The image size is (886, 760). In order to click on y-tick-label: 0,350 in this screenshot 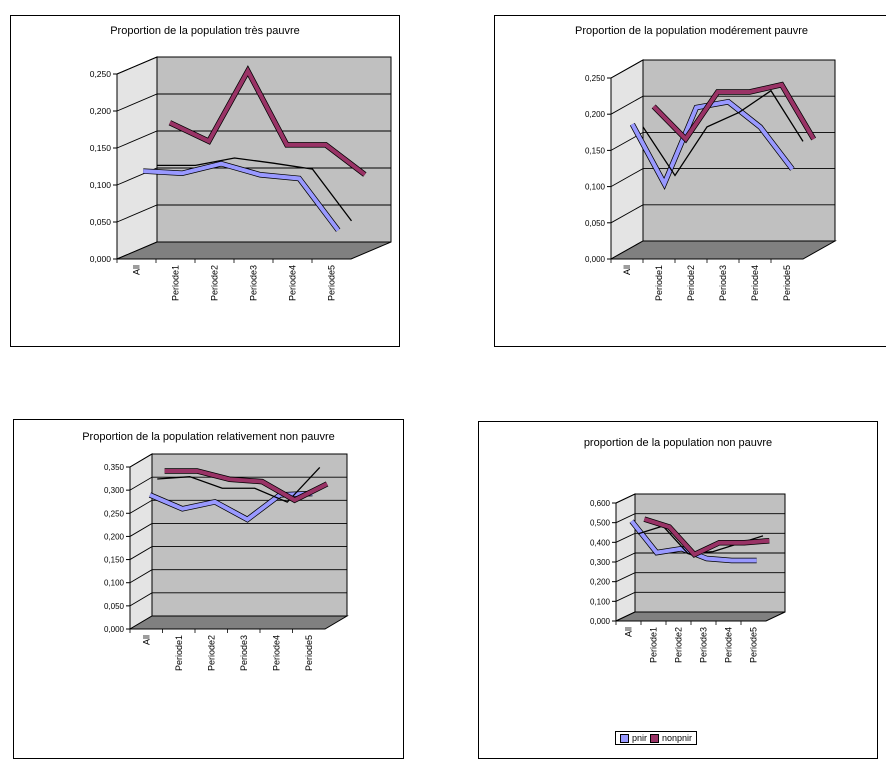, I will do `click(114, 467)`.